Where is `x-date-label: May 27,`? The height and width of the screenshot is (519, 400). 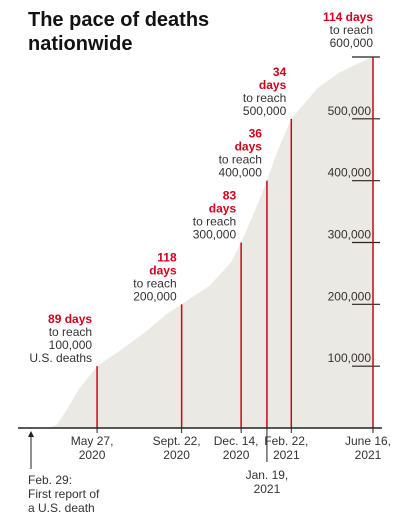
x-date-label: May 27, is located at coordinates (92, 441).